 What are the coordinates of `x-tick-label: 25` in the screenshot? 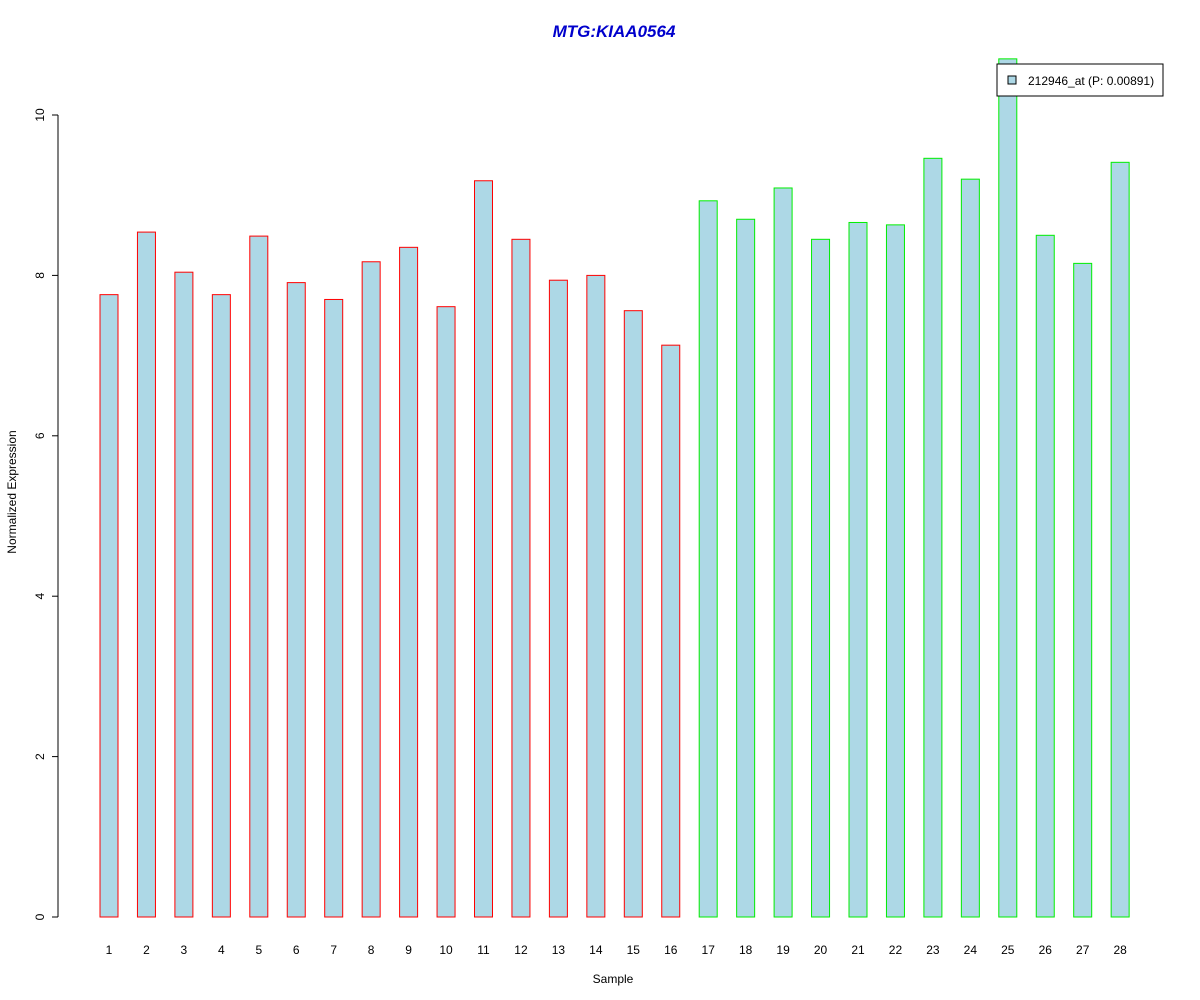 It's located at (1008, 950).